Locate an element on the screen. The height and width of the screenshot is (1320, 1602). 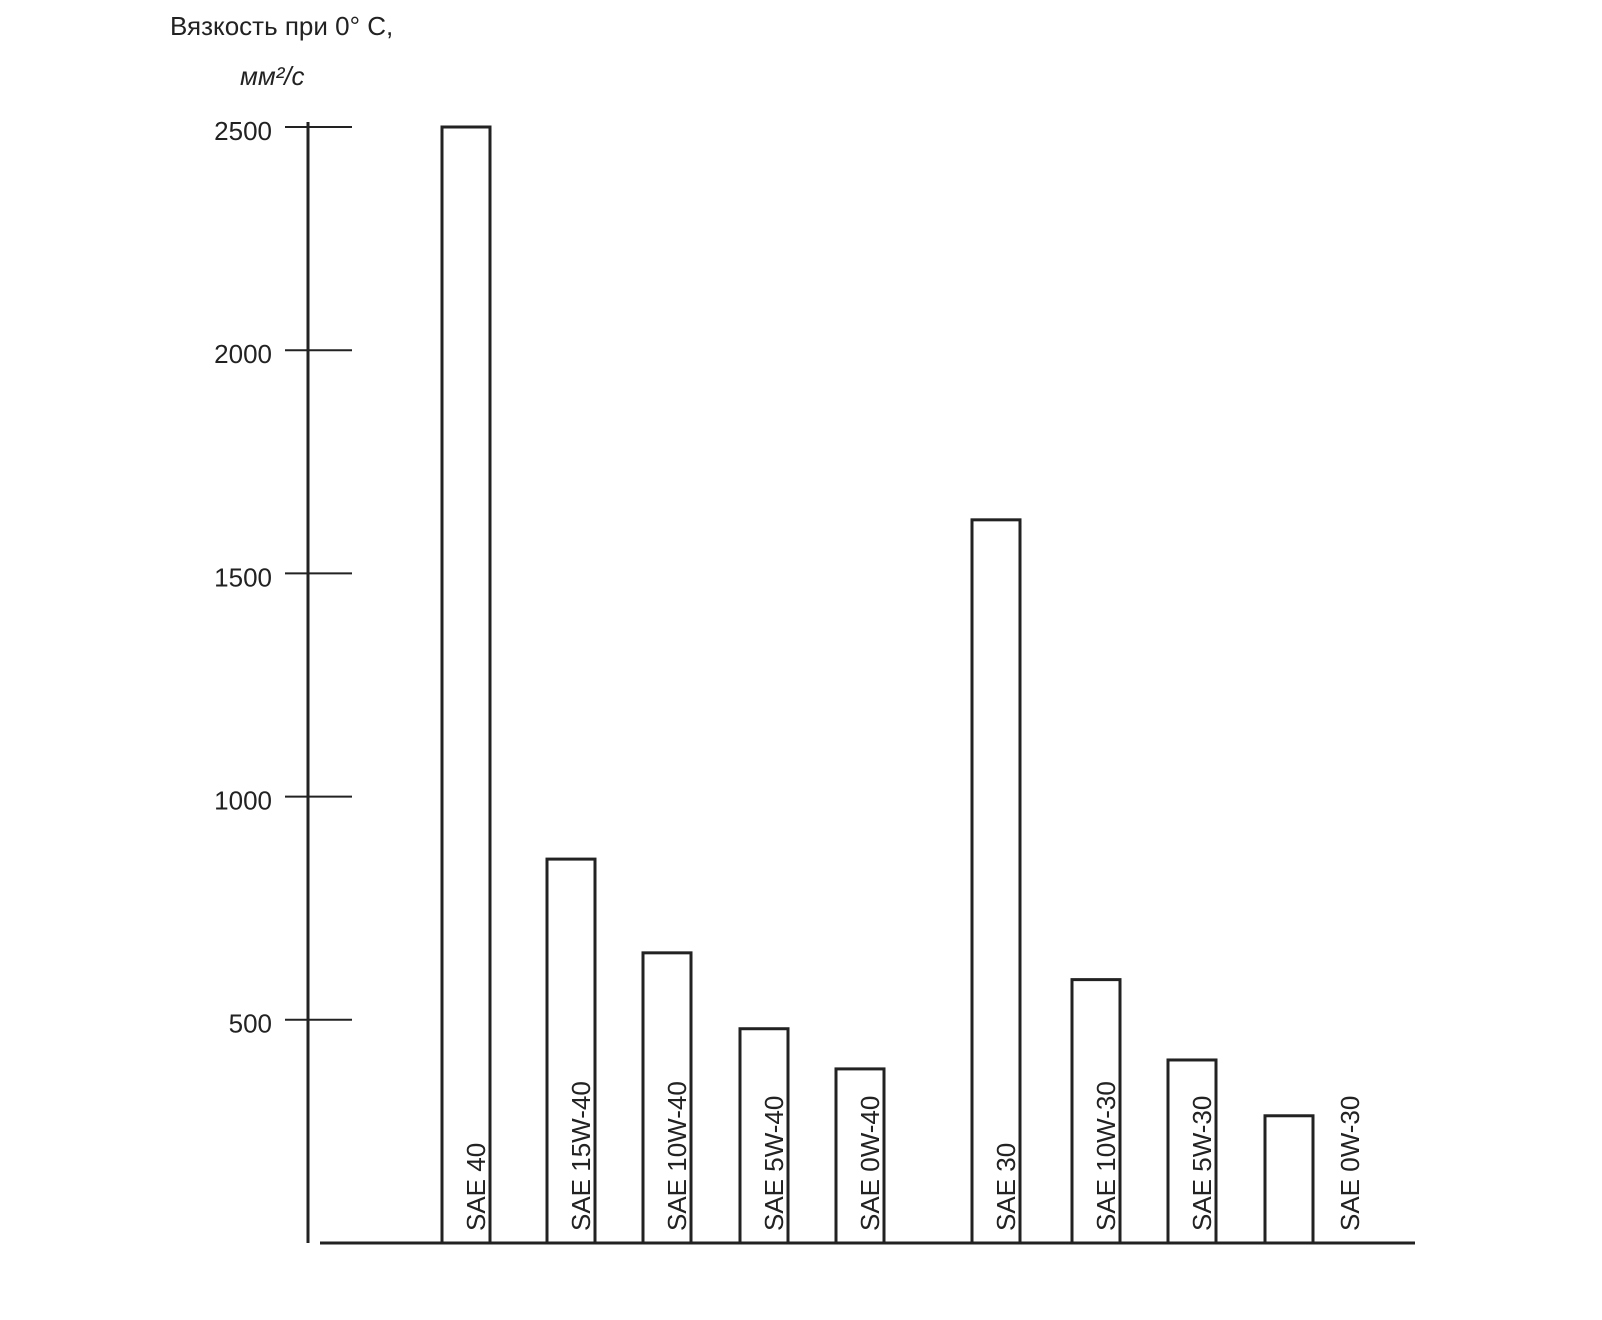
x-tick-label: SAE 5W-40 is located at coordinates (774, 1163).